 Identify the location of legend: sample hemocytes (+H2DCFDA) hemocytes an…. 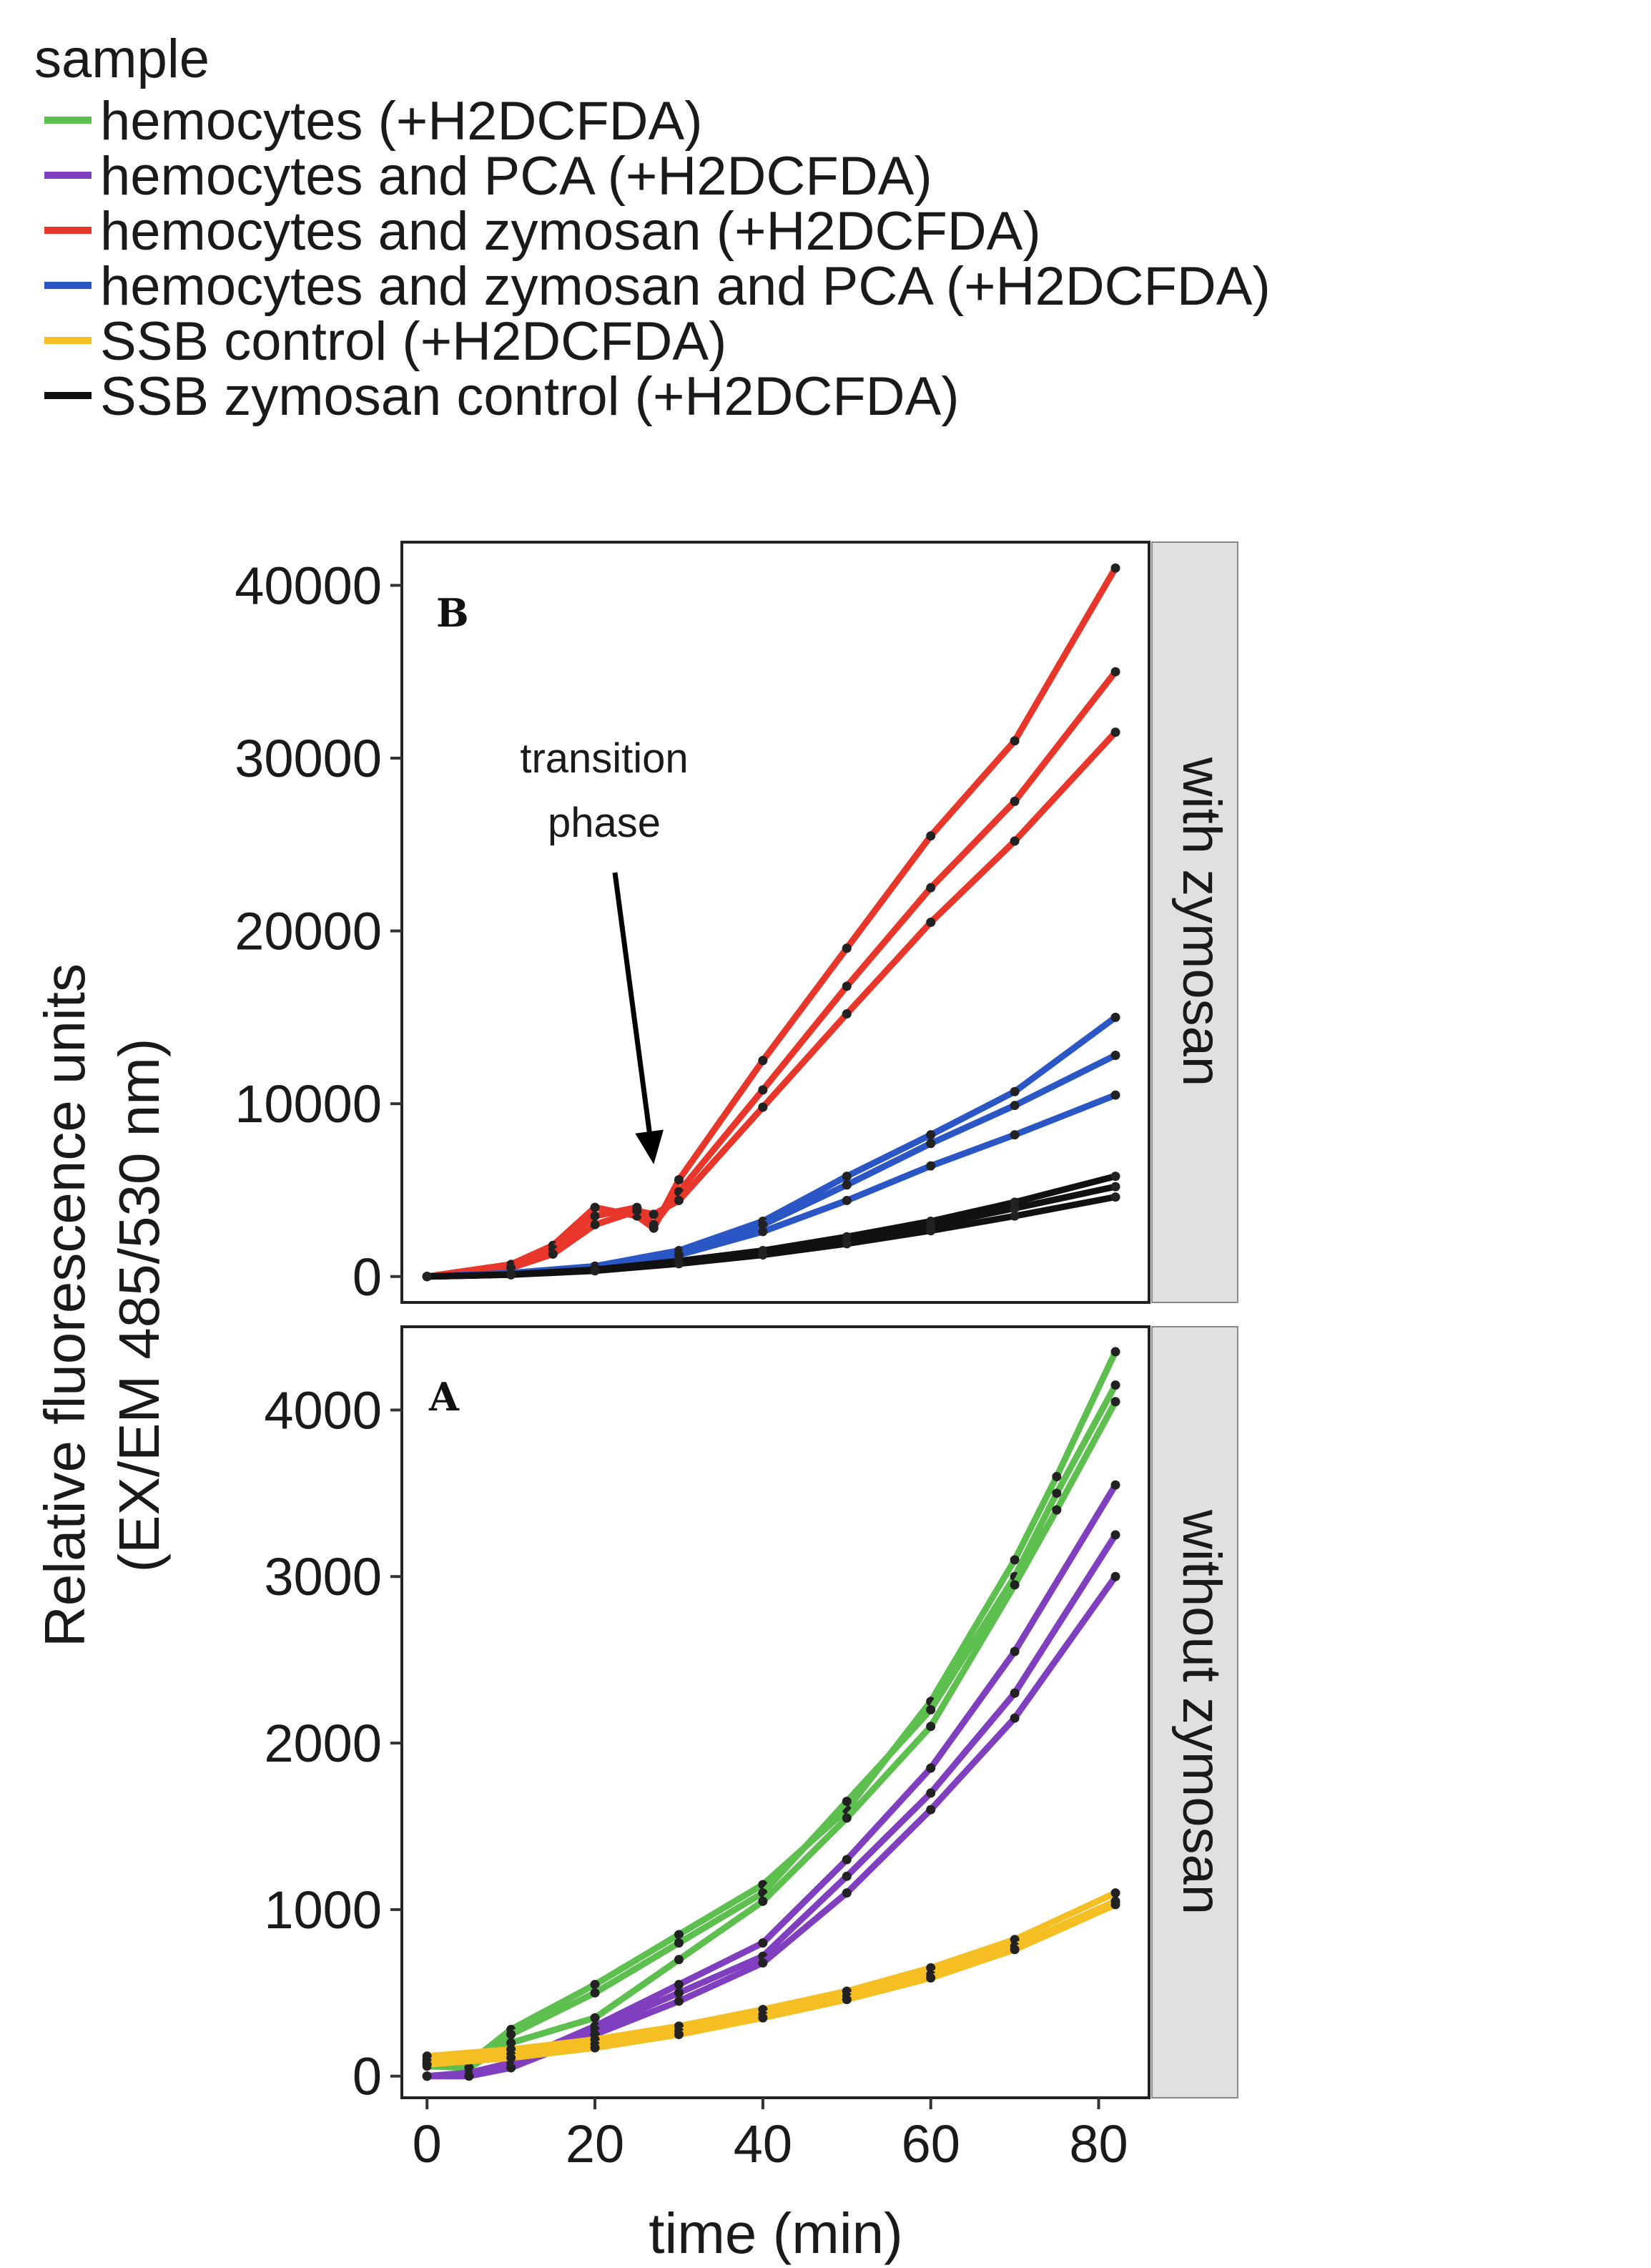
(652, 228).